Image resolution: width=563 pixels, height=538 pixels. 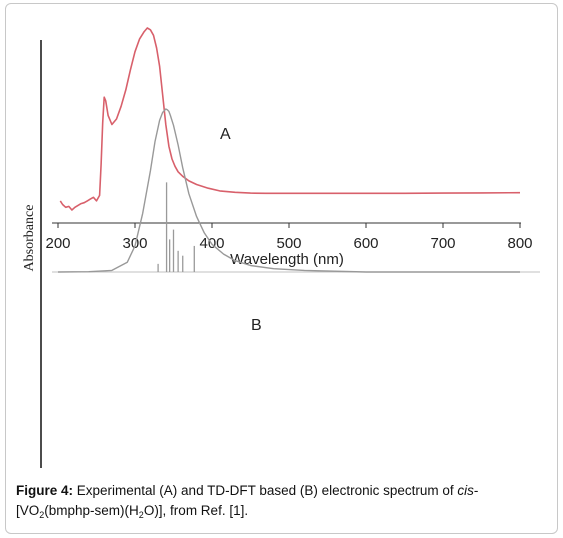 I want to click on x-axis-ticks: 200 300 400 500 600 700 800, so click(x=289, y=237).